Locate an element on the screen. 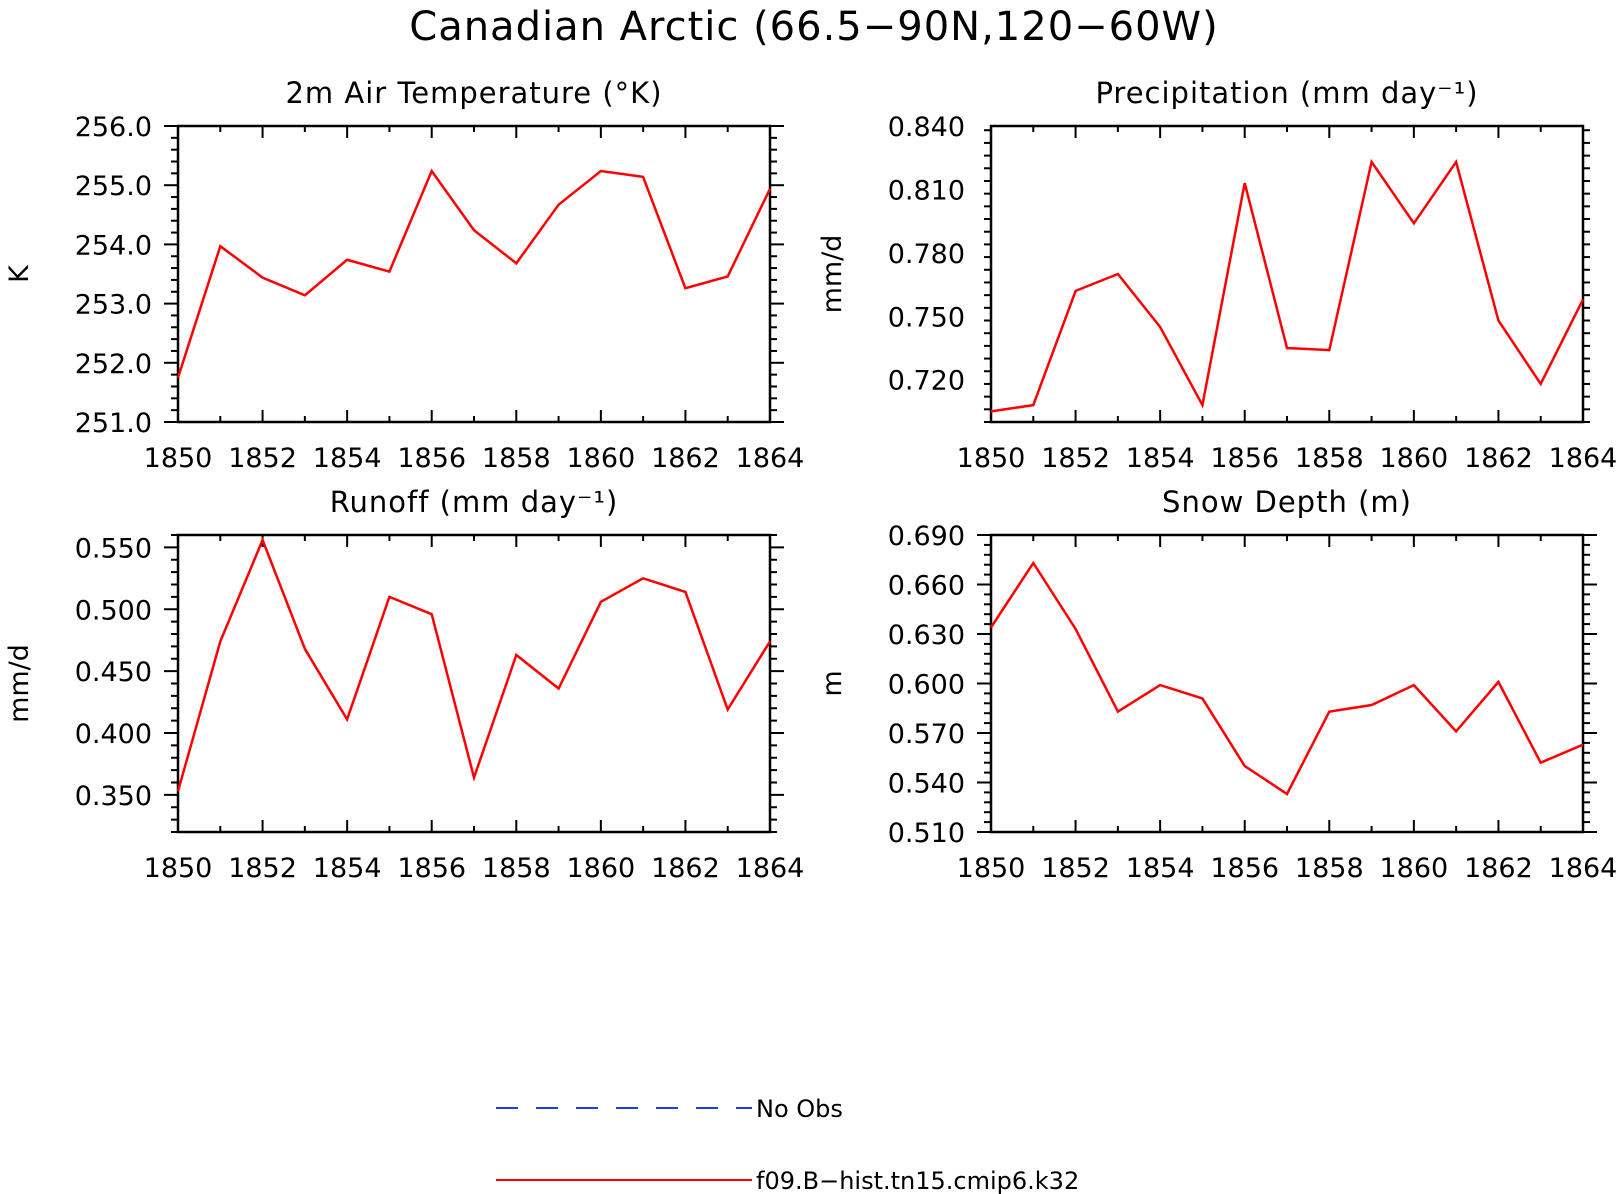  legend-item: No Obs is located at coordinates (669, 1109).